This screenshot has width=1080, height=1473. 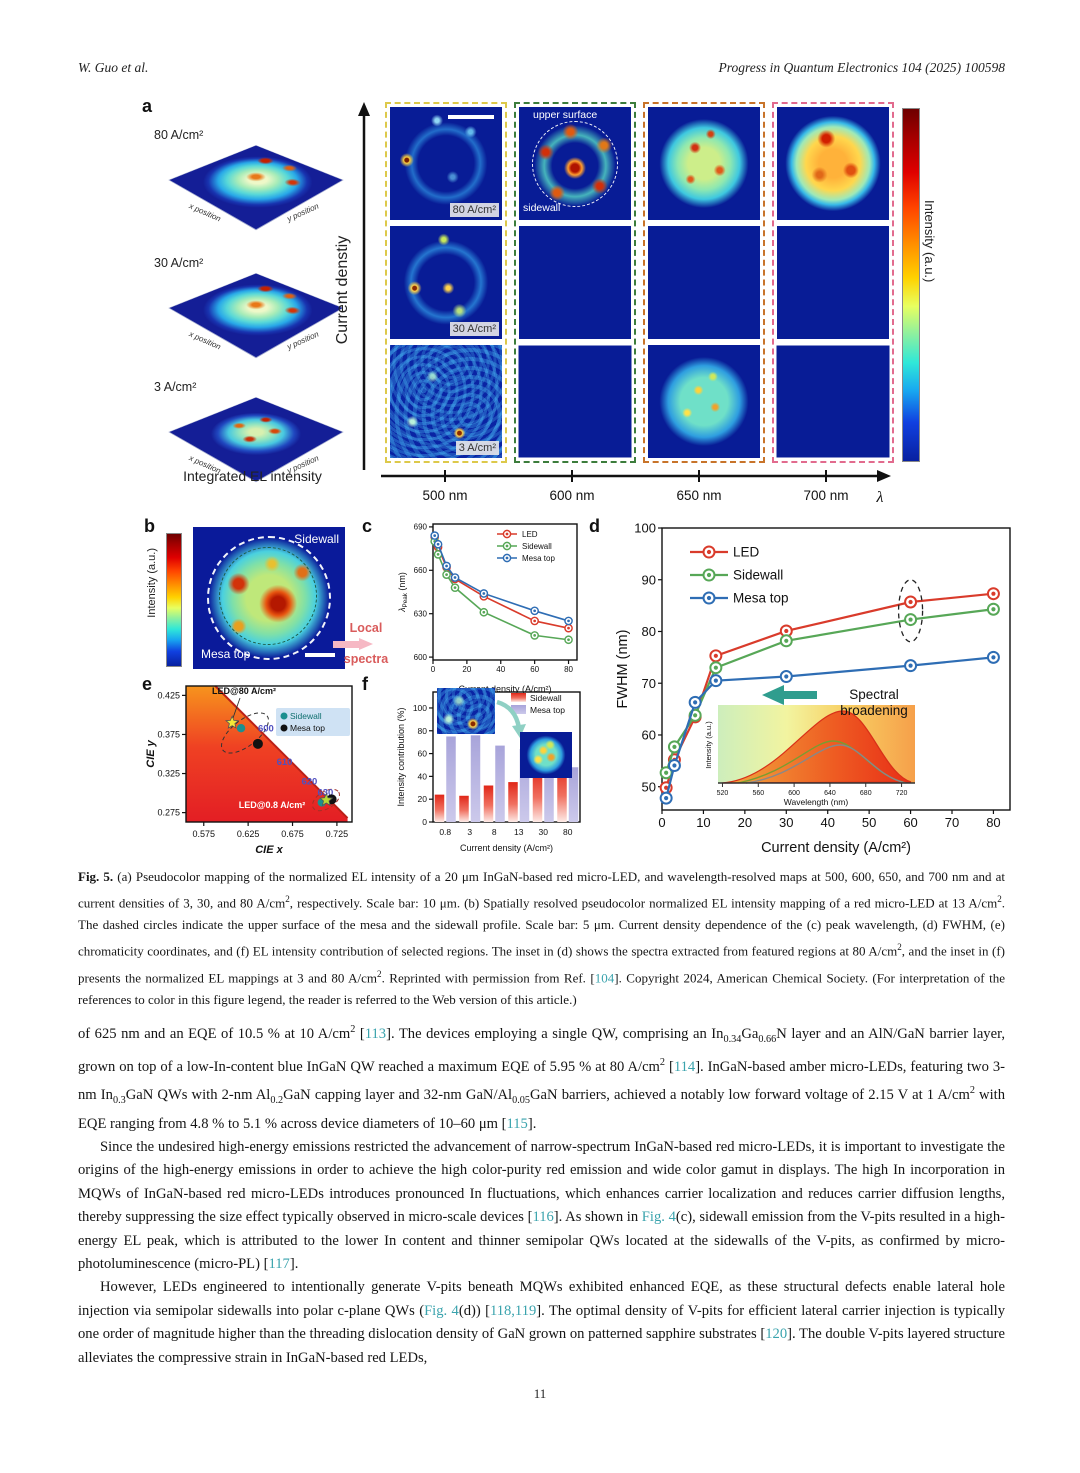 I want to click on svg-text: λ, so click(x=880, y=497).